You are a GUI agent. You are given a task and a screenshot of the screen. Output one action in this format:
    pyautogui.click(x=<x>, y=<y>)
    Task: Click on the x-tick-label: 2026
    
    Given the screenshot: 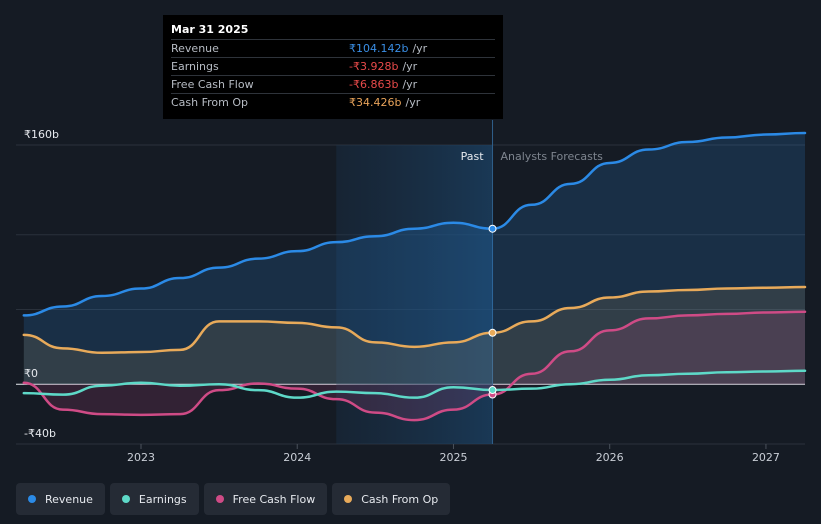 What is the action you would take?
    pyautogui.click(x=610, y=457)
    